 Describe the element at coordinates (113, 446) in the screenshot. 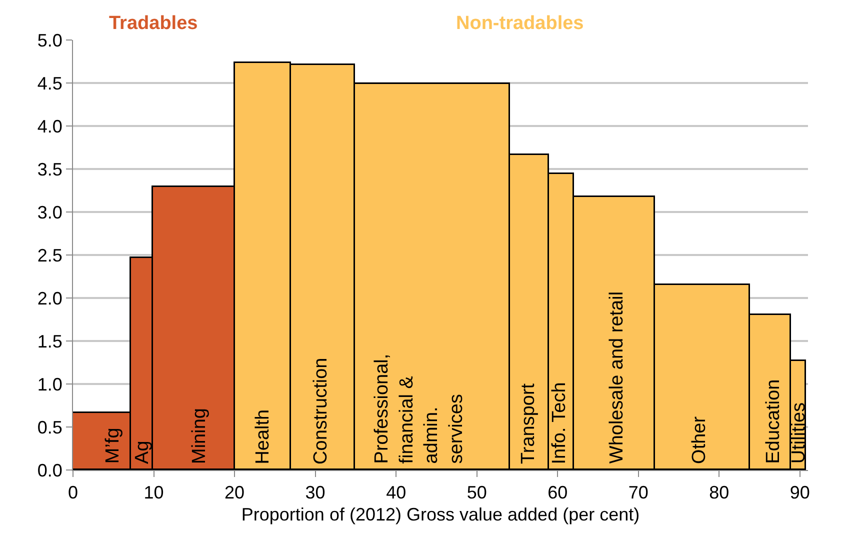

I see `annotation: M’fg` at that location.